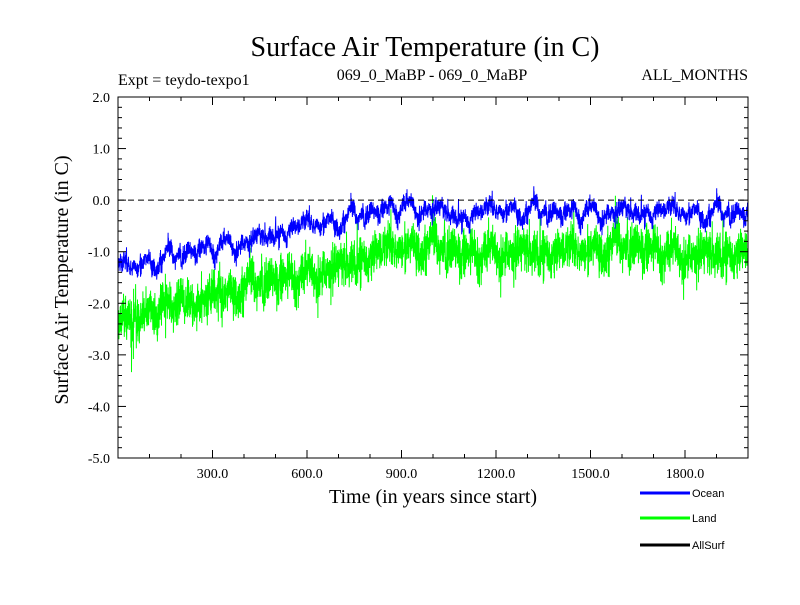 Image resolution: width=800 pixels, height=605 pixels. What do you see at coordinates (102, 98) in the screenshot?
I see `y-tick-label: 2.0` at bounding box center [102, 98].